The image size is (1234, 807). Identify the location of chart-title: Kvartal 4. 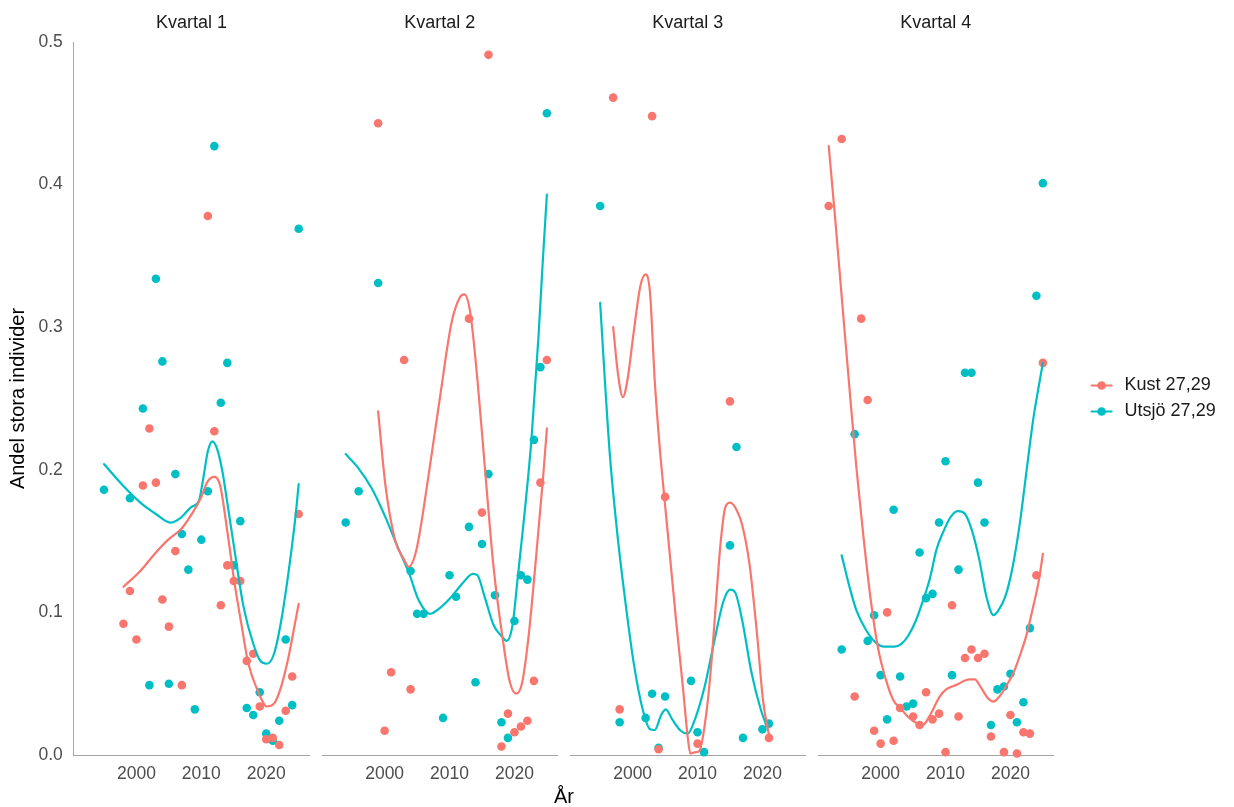
(936, 22).